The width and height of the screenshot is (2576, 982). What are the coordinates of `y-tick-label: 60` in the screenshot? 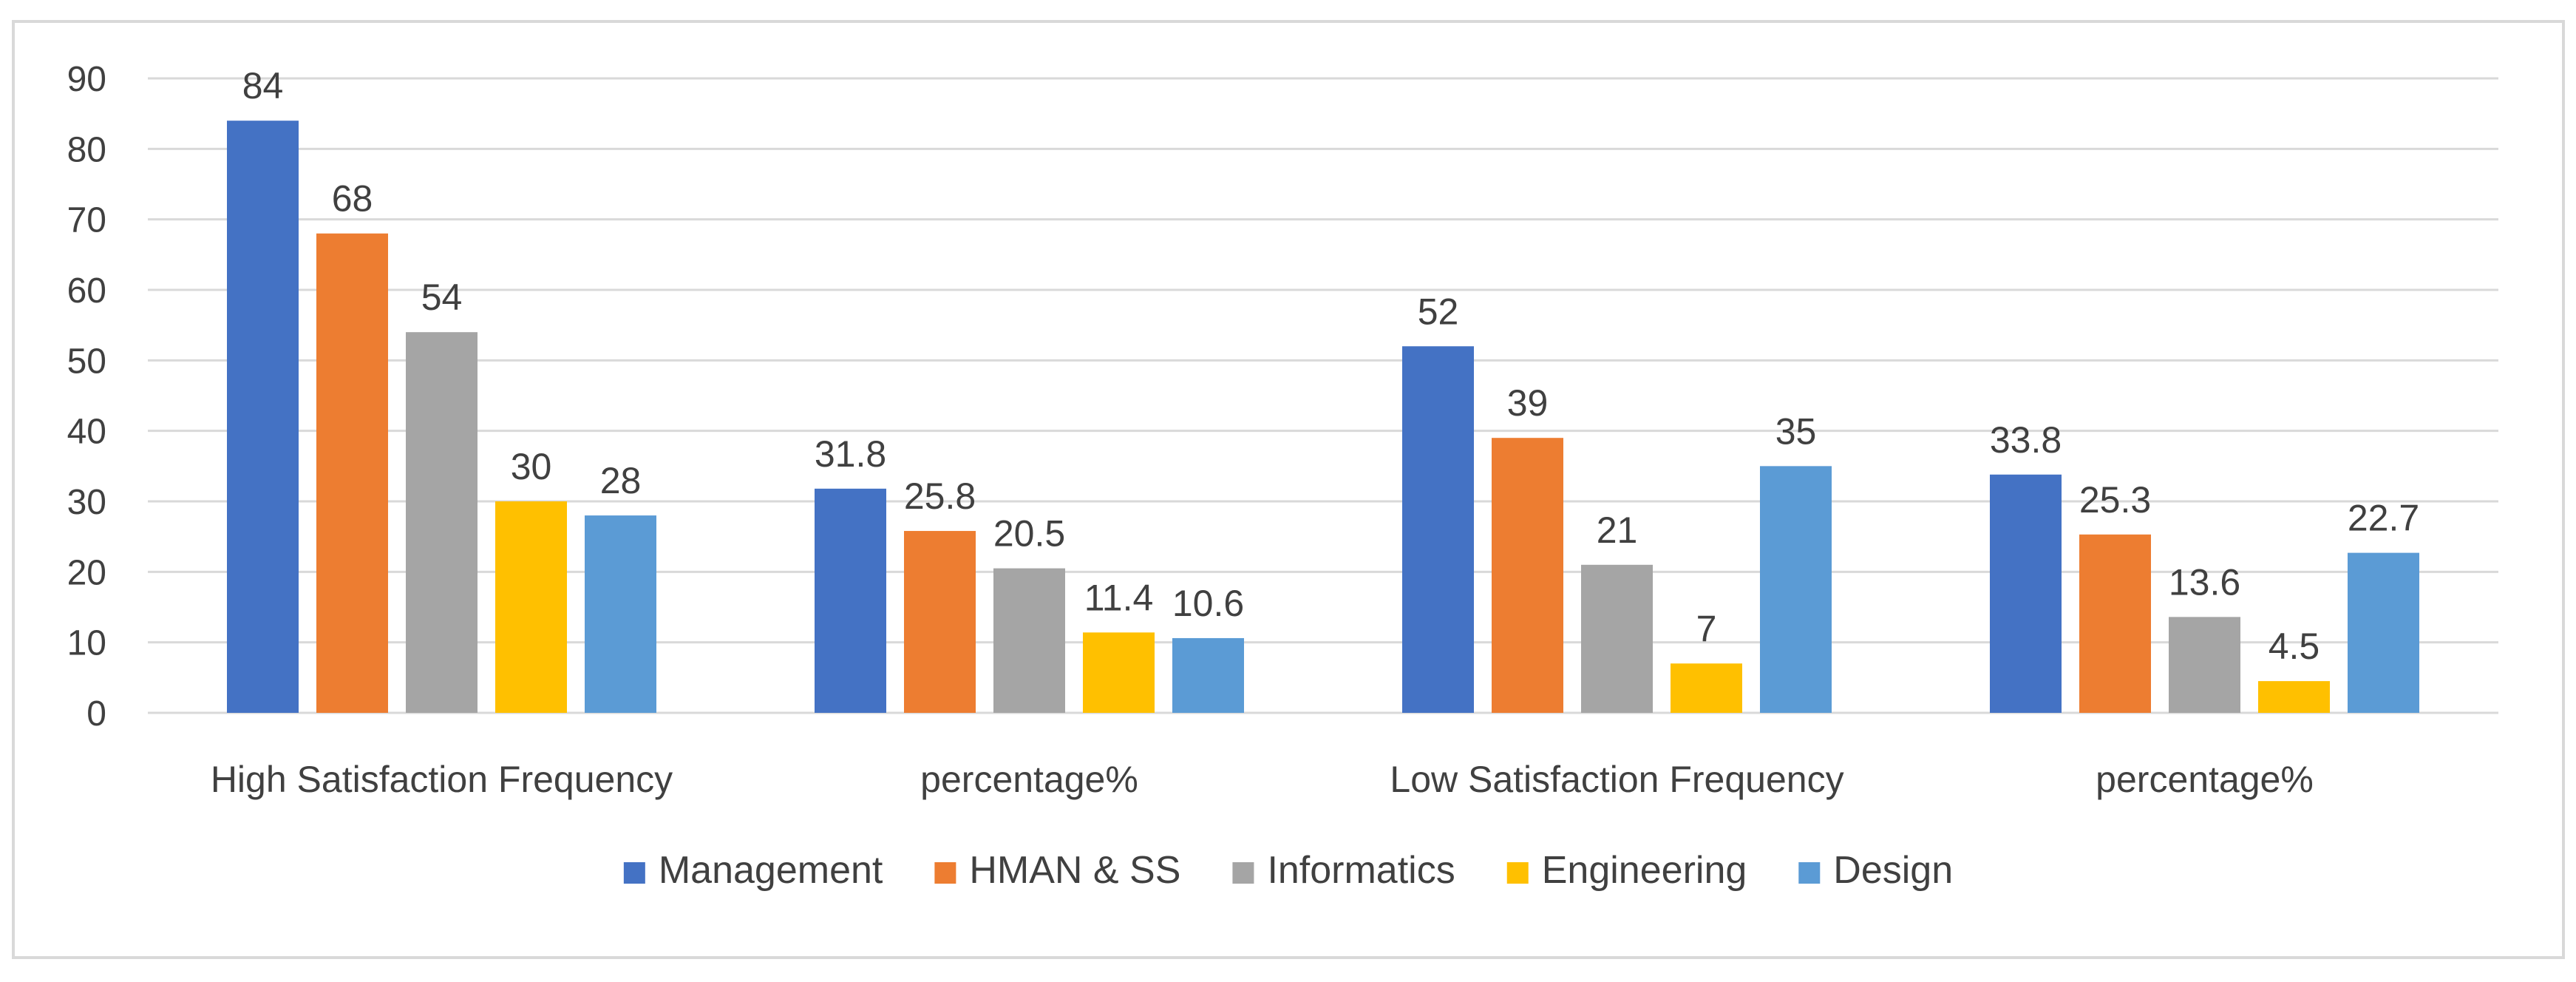 It's located at (86, 291).